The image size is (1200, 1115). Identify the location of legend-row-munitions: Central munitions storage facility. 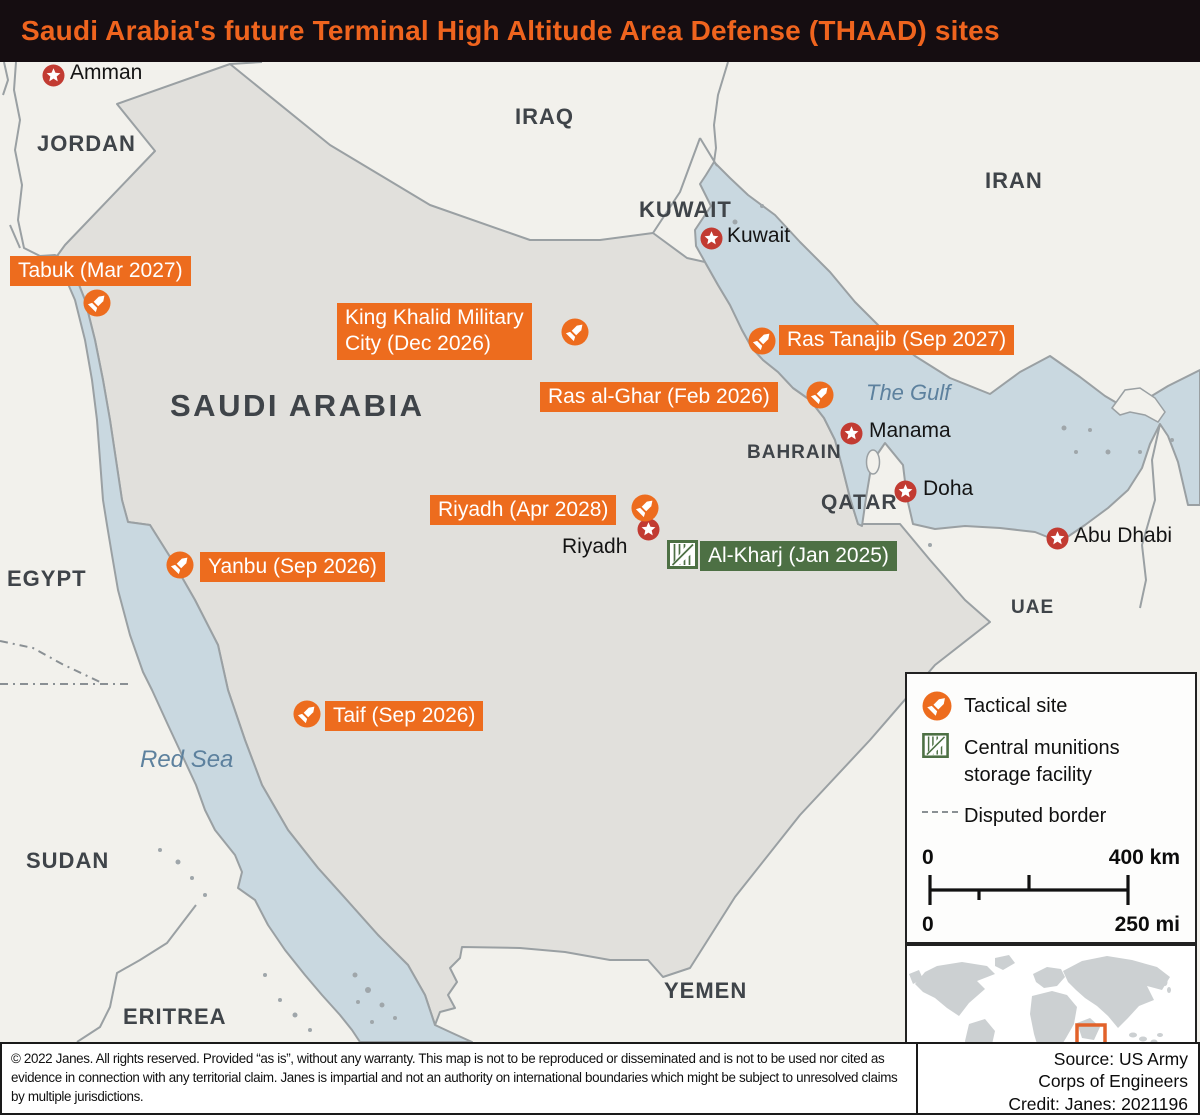
(1051, 761).